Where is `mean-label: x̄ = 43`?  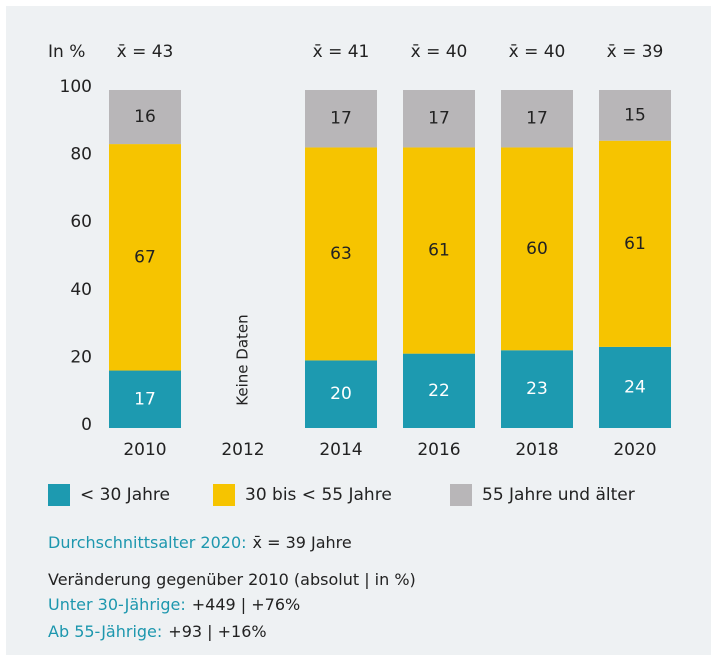 mean-label: x̄ = 43 is located at coordinates (145, 52).